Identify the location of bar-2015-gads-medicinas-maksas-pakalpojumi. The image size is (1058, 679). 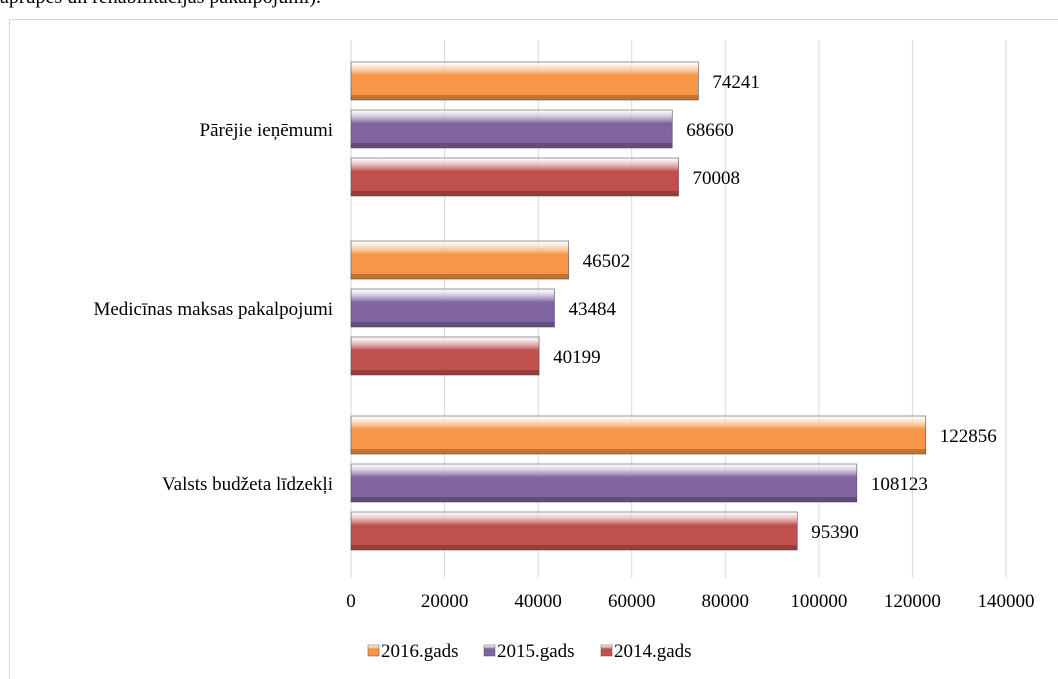
(452, 308).